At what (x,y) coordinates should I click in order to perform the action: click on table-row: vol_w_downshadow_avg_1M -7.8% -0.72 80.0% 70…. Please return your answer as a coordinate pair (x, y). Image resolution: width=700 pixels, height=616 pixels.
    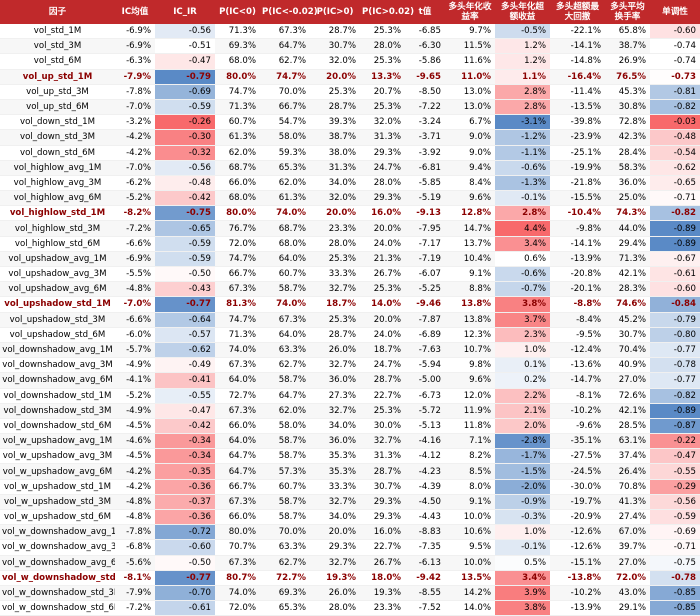
    Looking at the image, I should click on (350, 532).